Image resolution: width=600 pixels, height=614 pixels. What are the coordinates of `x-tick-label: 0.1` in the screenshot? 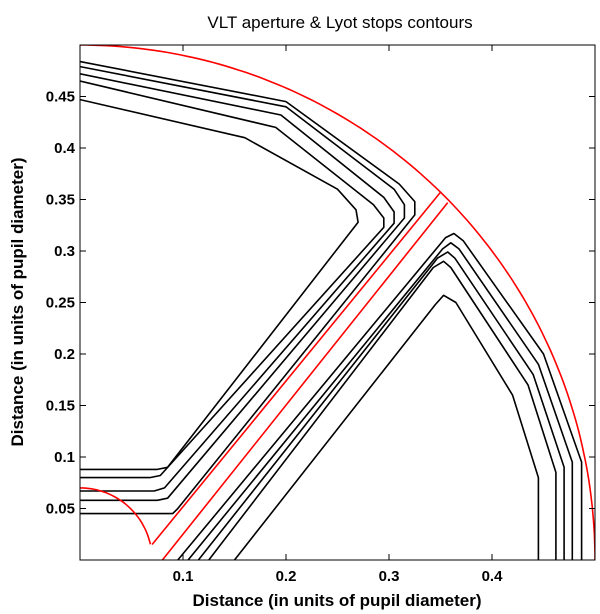 It's located at (183, 576).